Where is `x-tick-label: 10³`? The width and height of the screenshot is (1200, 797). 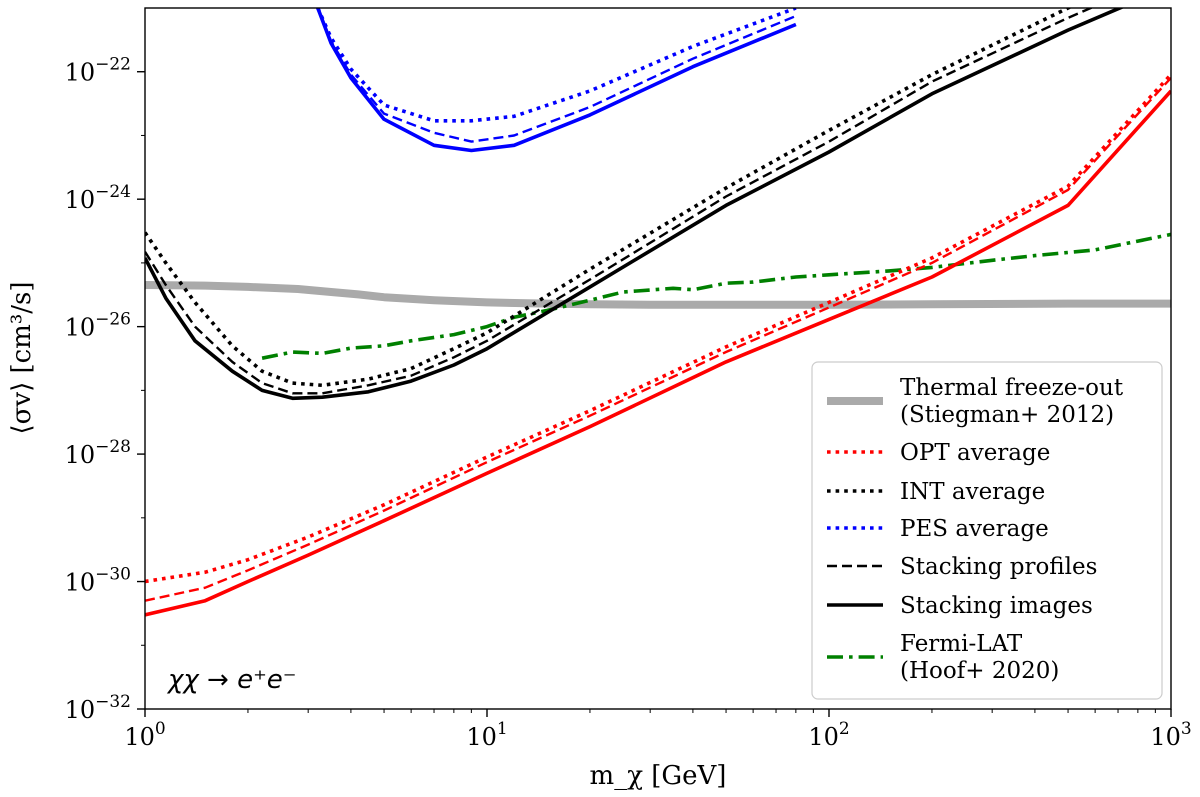
x-tick-label: 10³ is located at coordinates (1170, 735).